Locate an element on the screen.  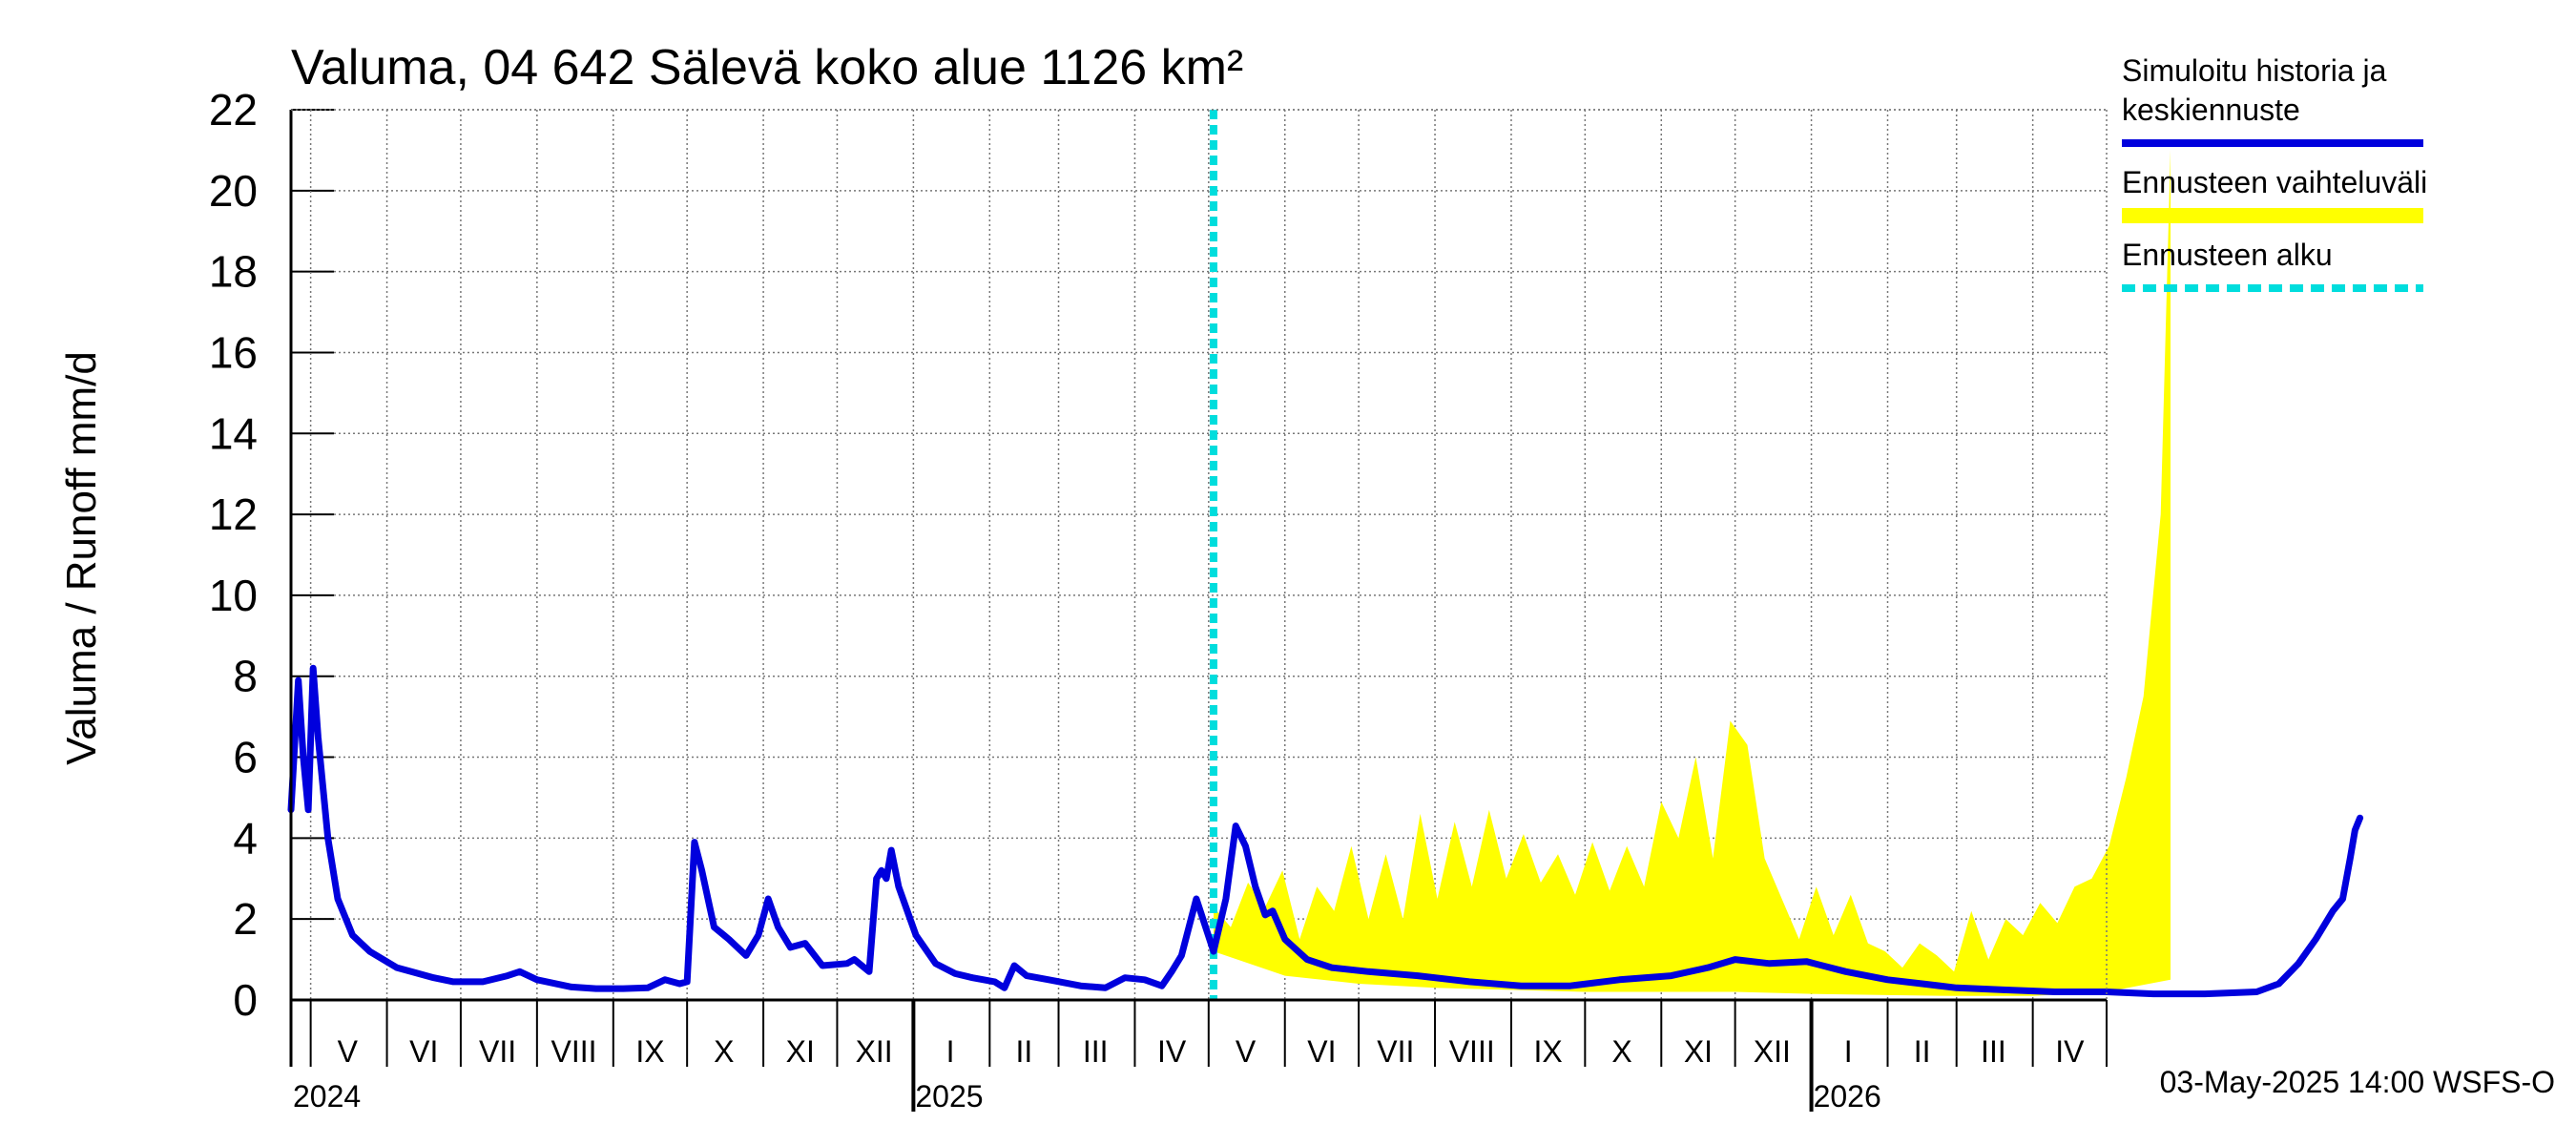
legend-label: Ennusteen vaihteluväli is located at coordinates (2274, 182).